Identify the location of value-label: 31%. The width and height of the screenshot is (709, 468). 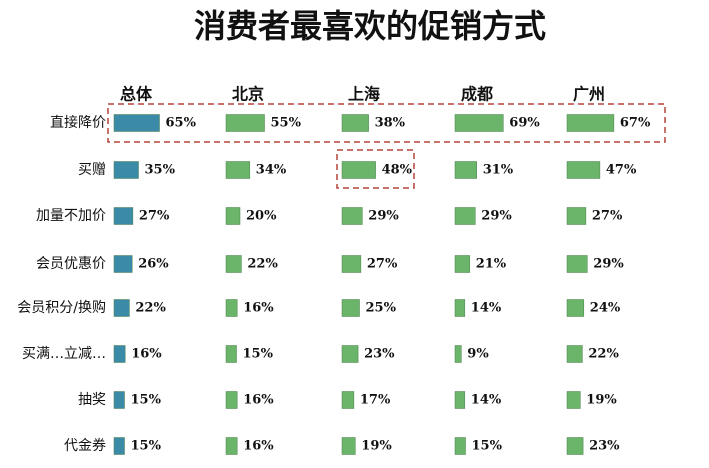
(498, 170).